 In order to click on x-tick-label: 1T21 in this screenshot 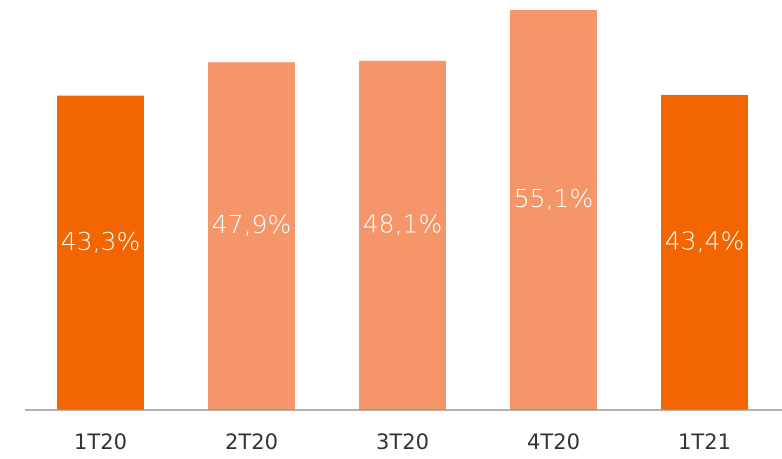, I will do `click(704, 442)`.